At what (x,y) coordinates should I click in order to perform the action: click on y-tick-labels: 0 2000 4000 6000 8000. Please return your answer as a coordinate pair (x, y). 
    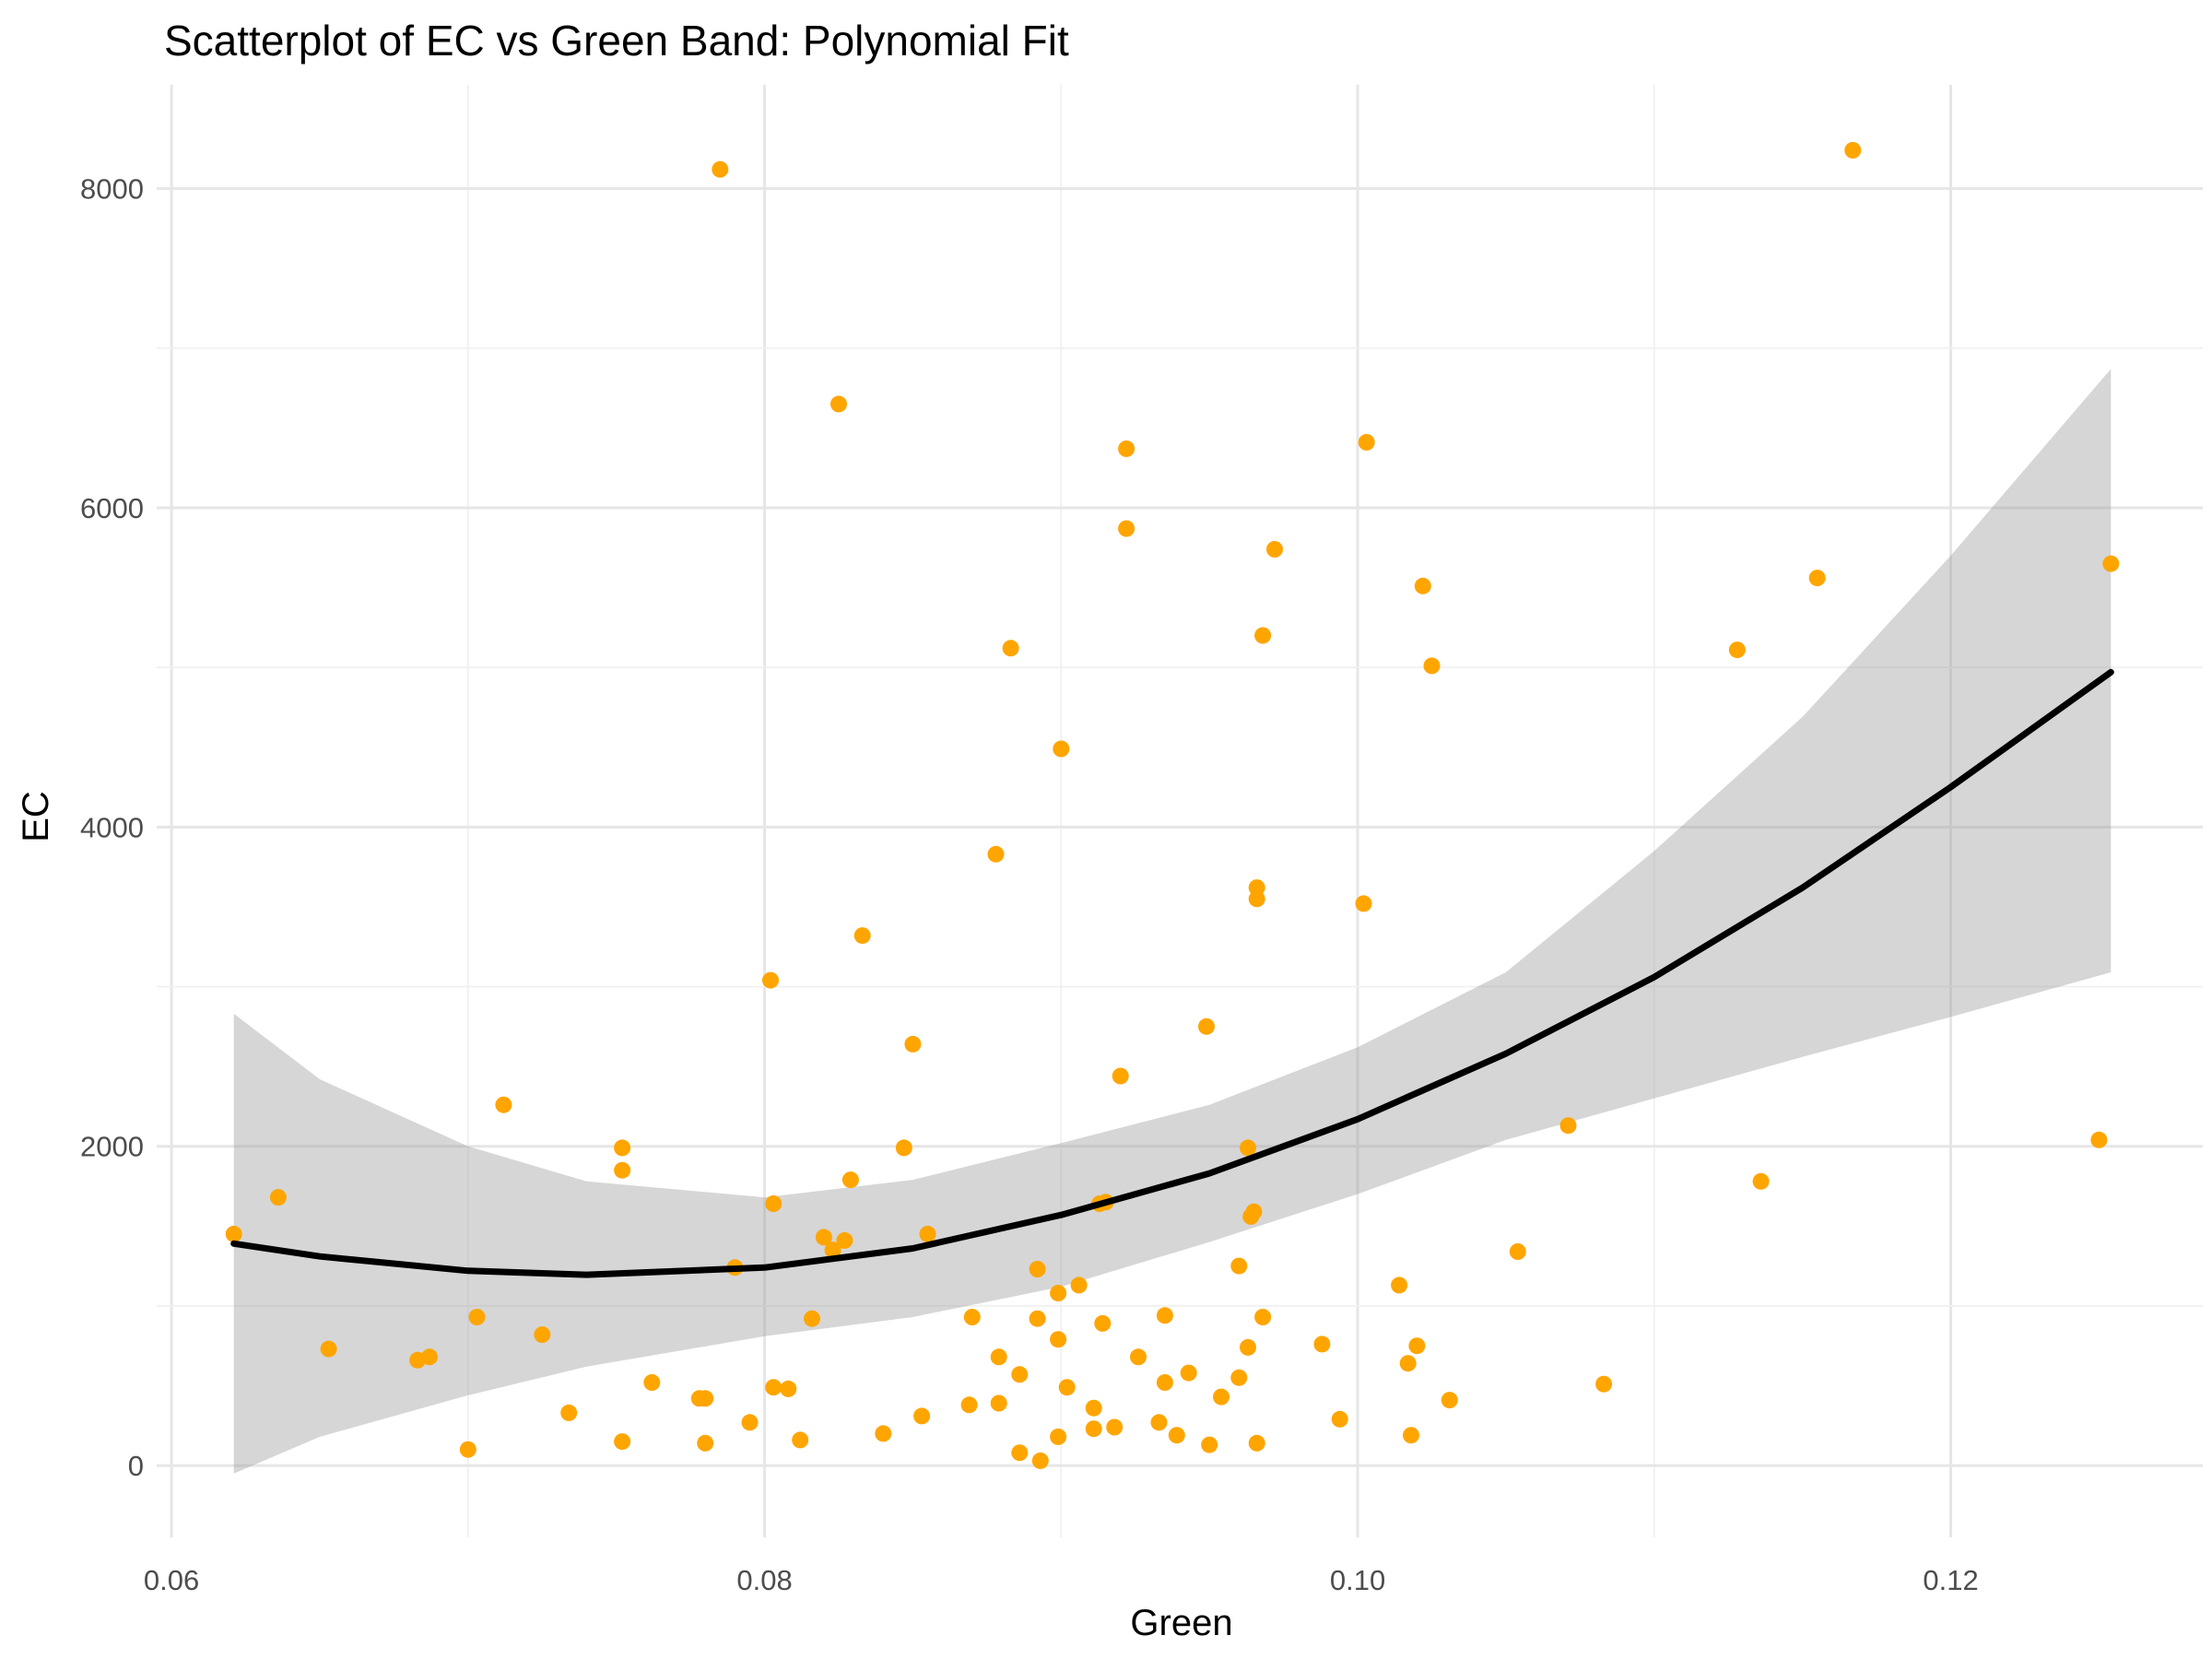
    Looking at the image, I should click on (112, 827).